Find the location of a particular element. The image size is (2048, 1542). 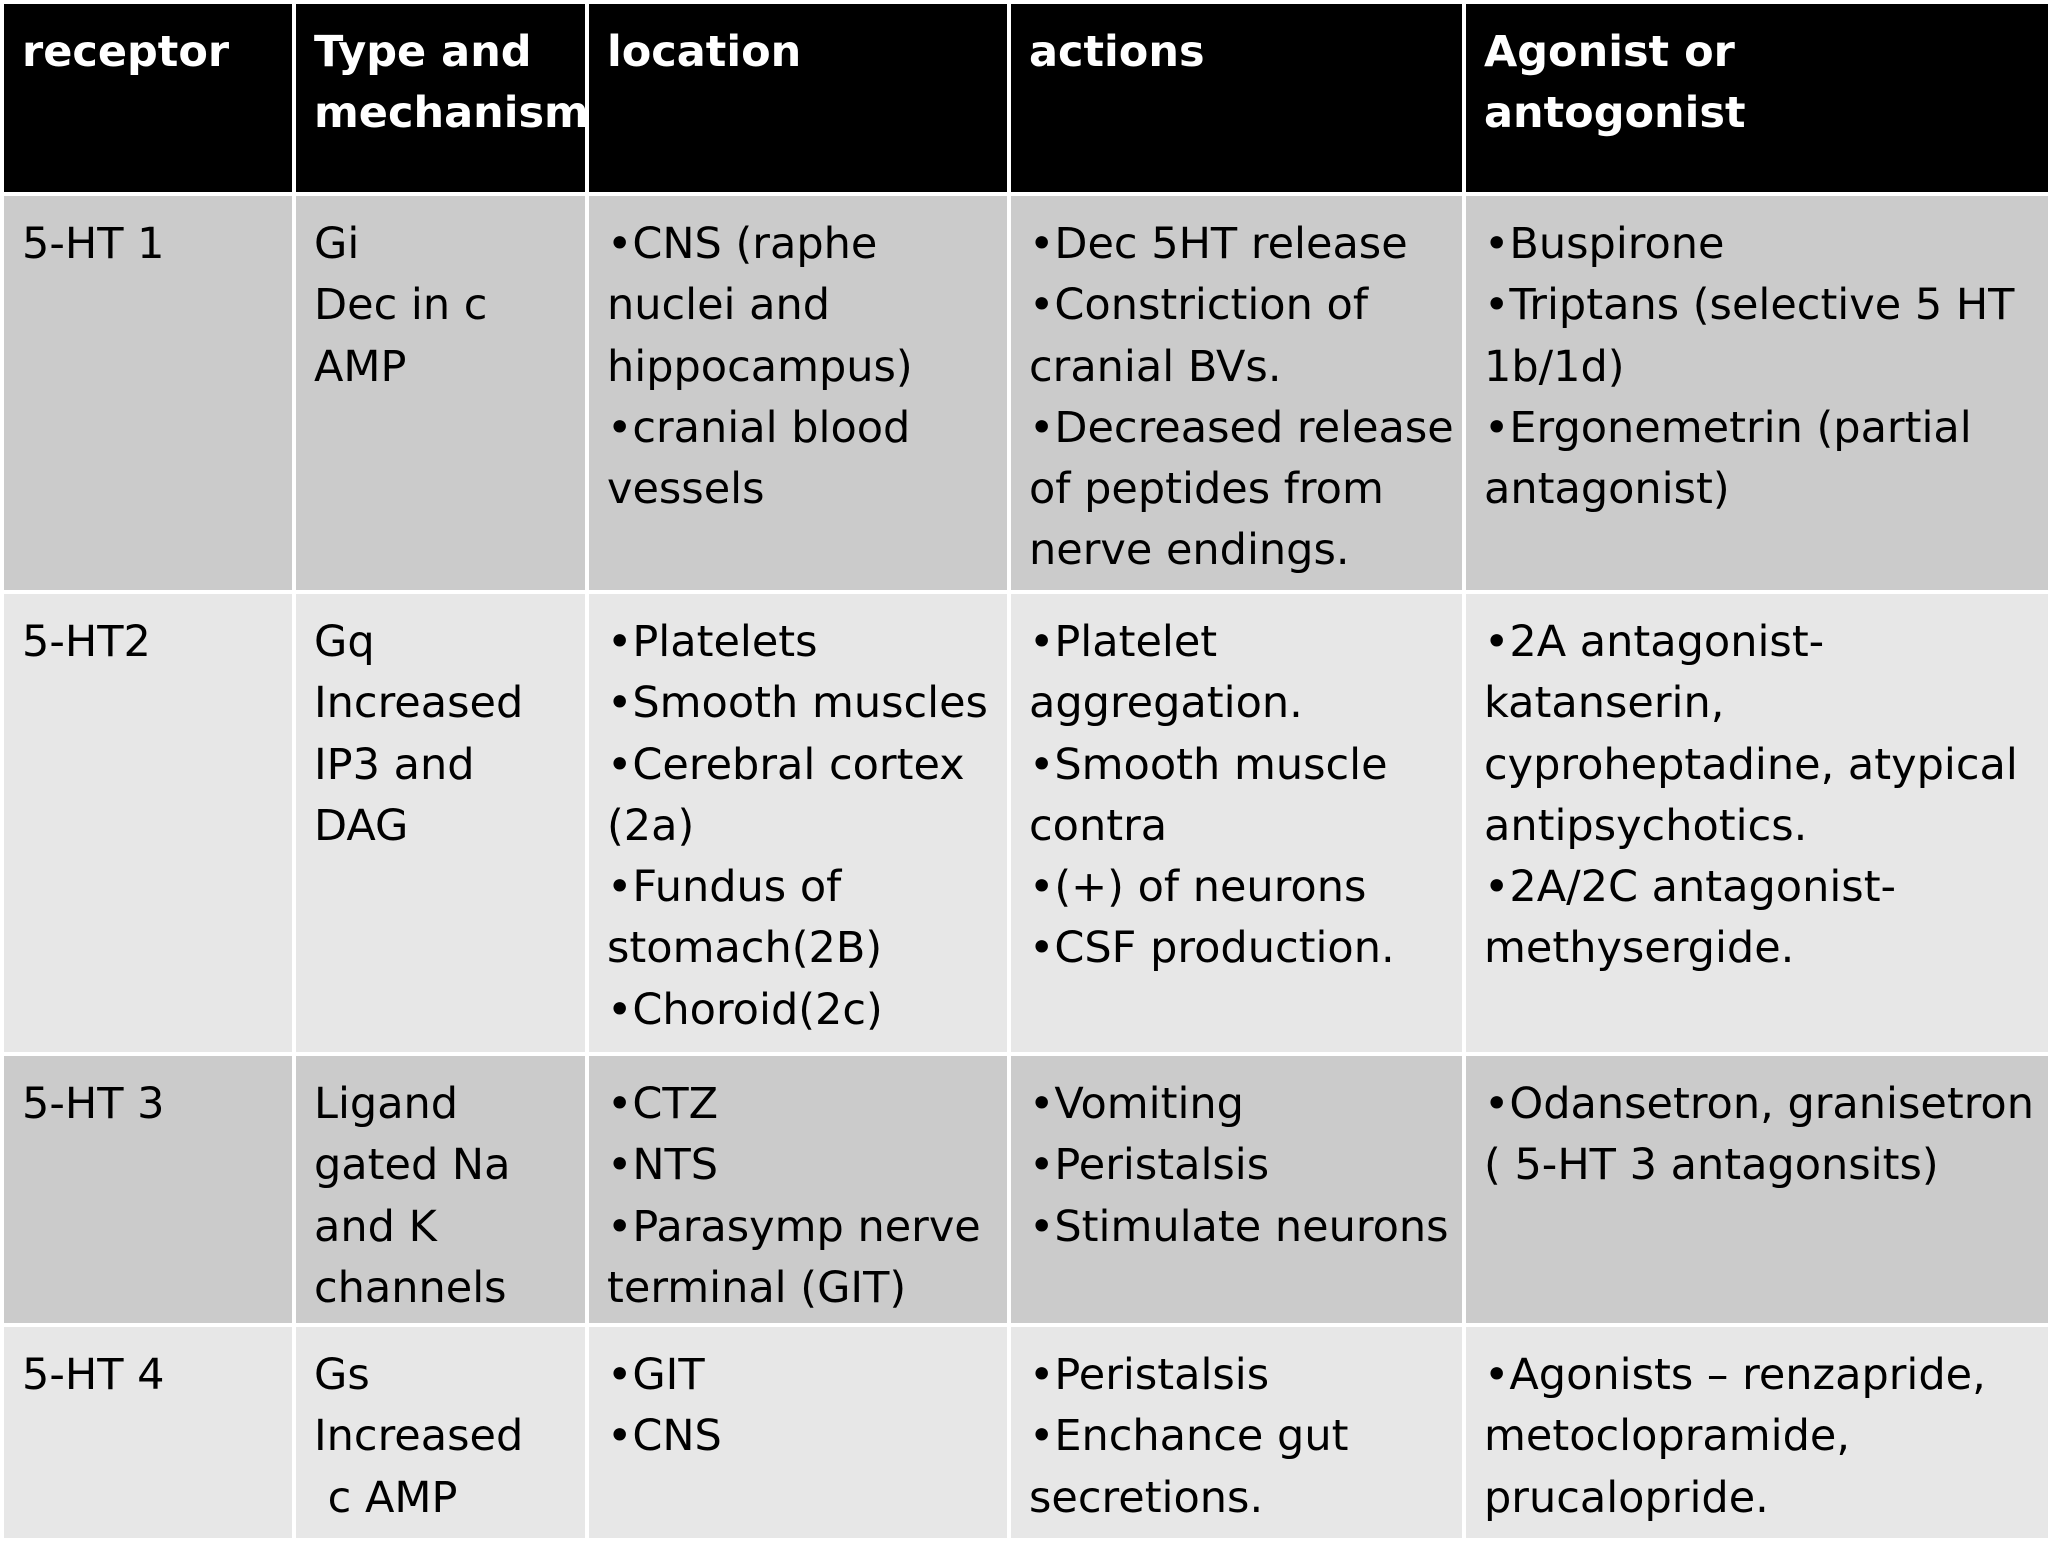

header-receptor: receptor is located at coordinates (148, 98).